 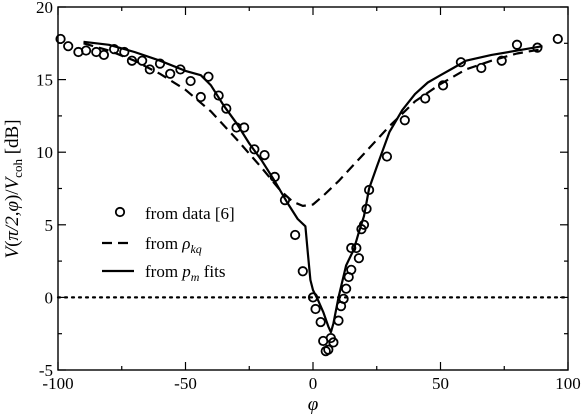 What do you see at coordinates (57, 383) in the screenshot?
I see `x-tick-label: -100` at bounding box center [57, 383].